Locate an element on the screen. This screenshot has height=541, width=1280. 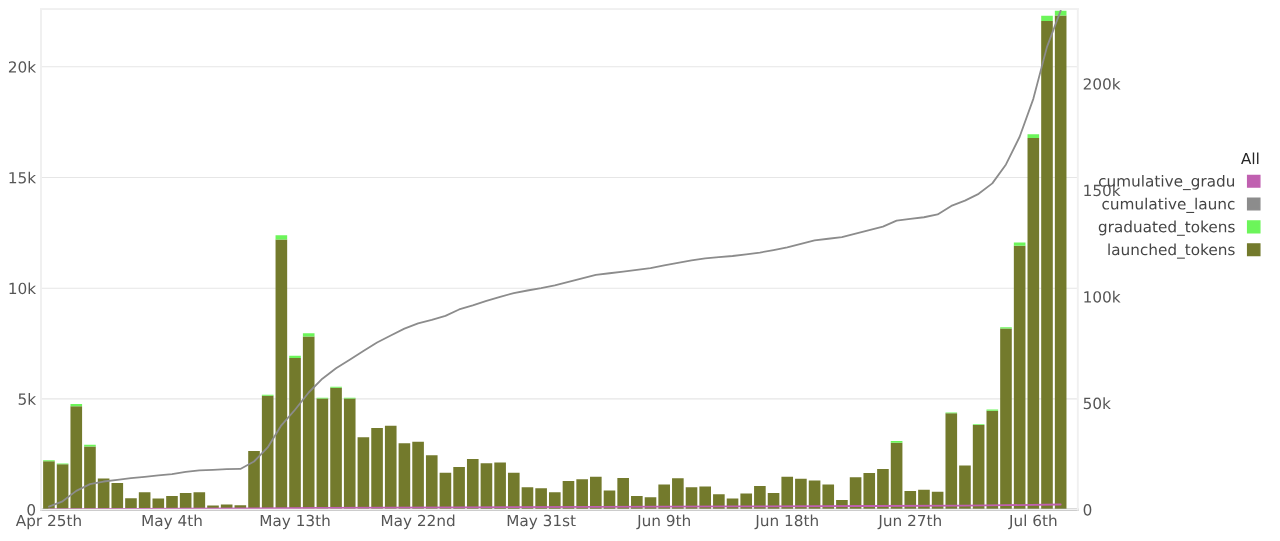
y-tick-label: 0 is located at coordinates (31, 510).